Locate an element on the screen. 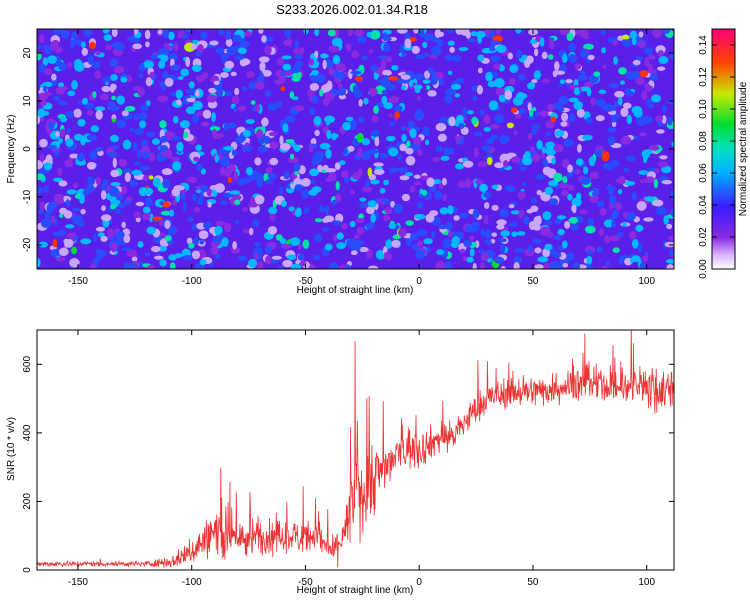  y-tick-label: -10 is located at coordinates (27, 196).